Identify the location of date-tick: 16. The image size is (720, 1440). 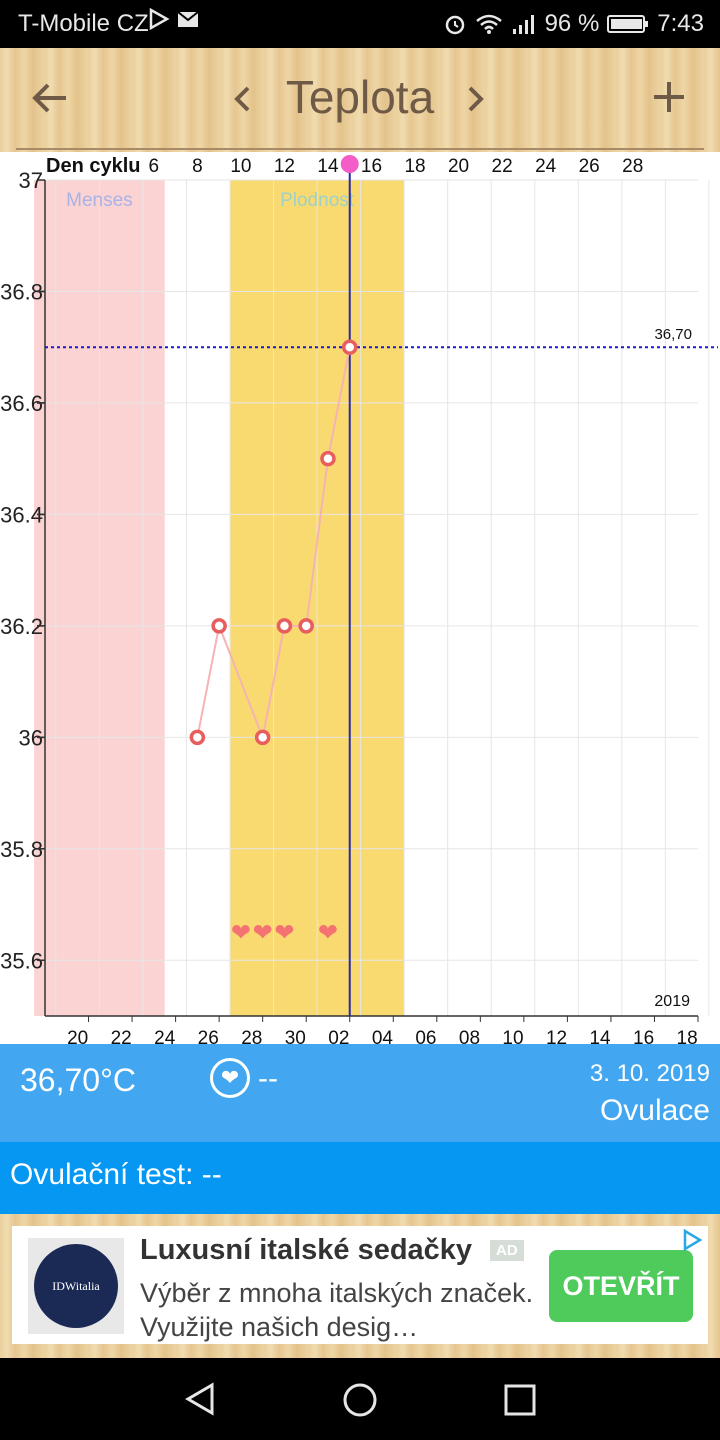
(643, 1036).